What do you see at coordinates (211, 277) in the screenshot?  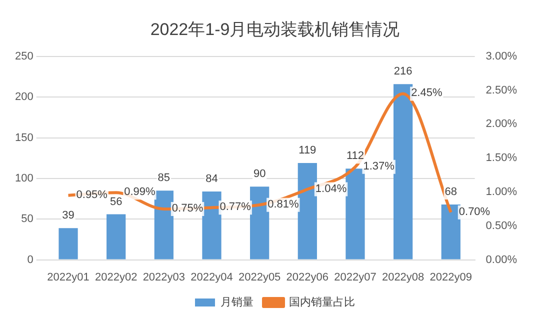 I see `x-tick-label: 2022y04` at bounding box center [211, 277].